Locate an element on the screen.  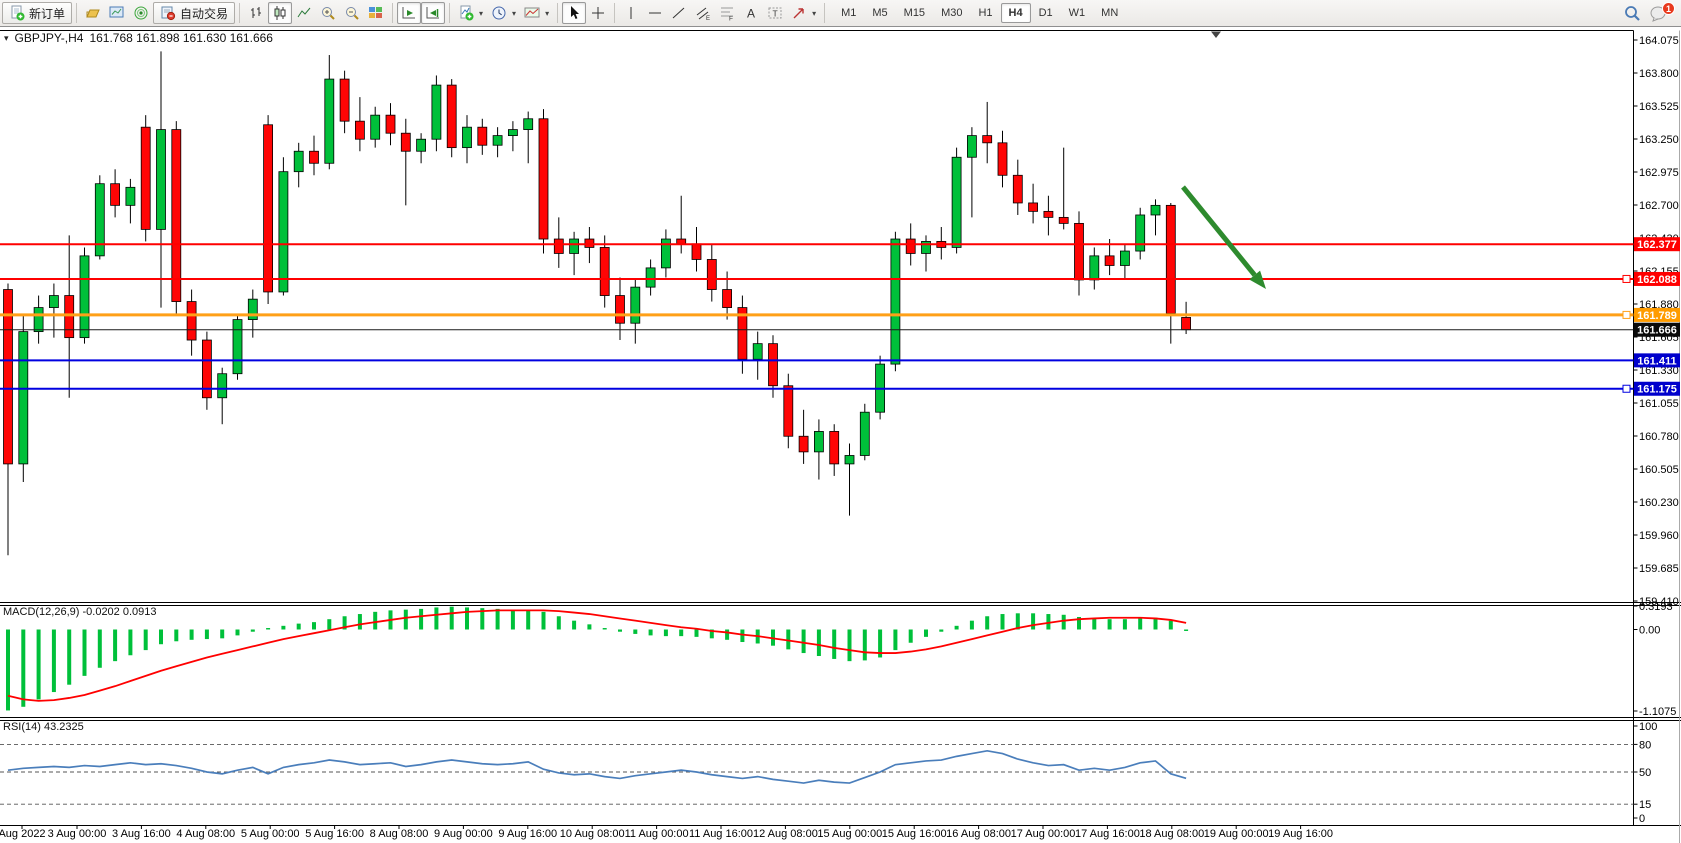
svg-text: F is located at coordinates (731, 19).